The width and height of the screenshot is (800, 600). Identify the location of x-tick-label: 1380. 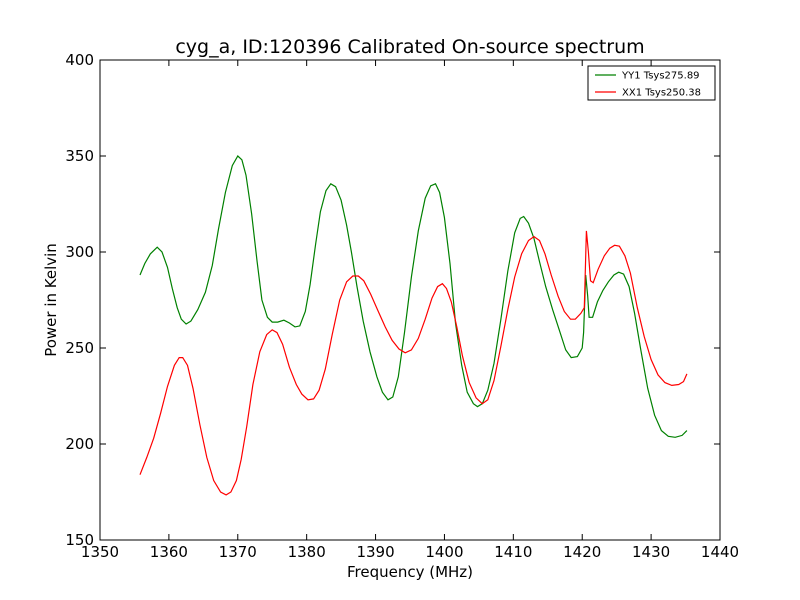
(307, 552).